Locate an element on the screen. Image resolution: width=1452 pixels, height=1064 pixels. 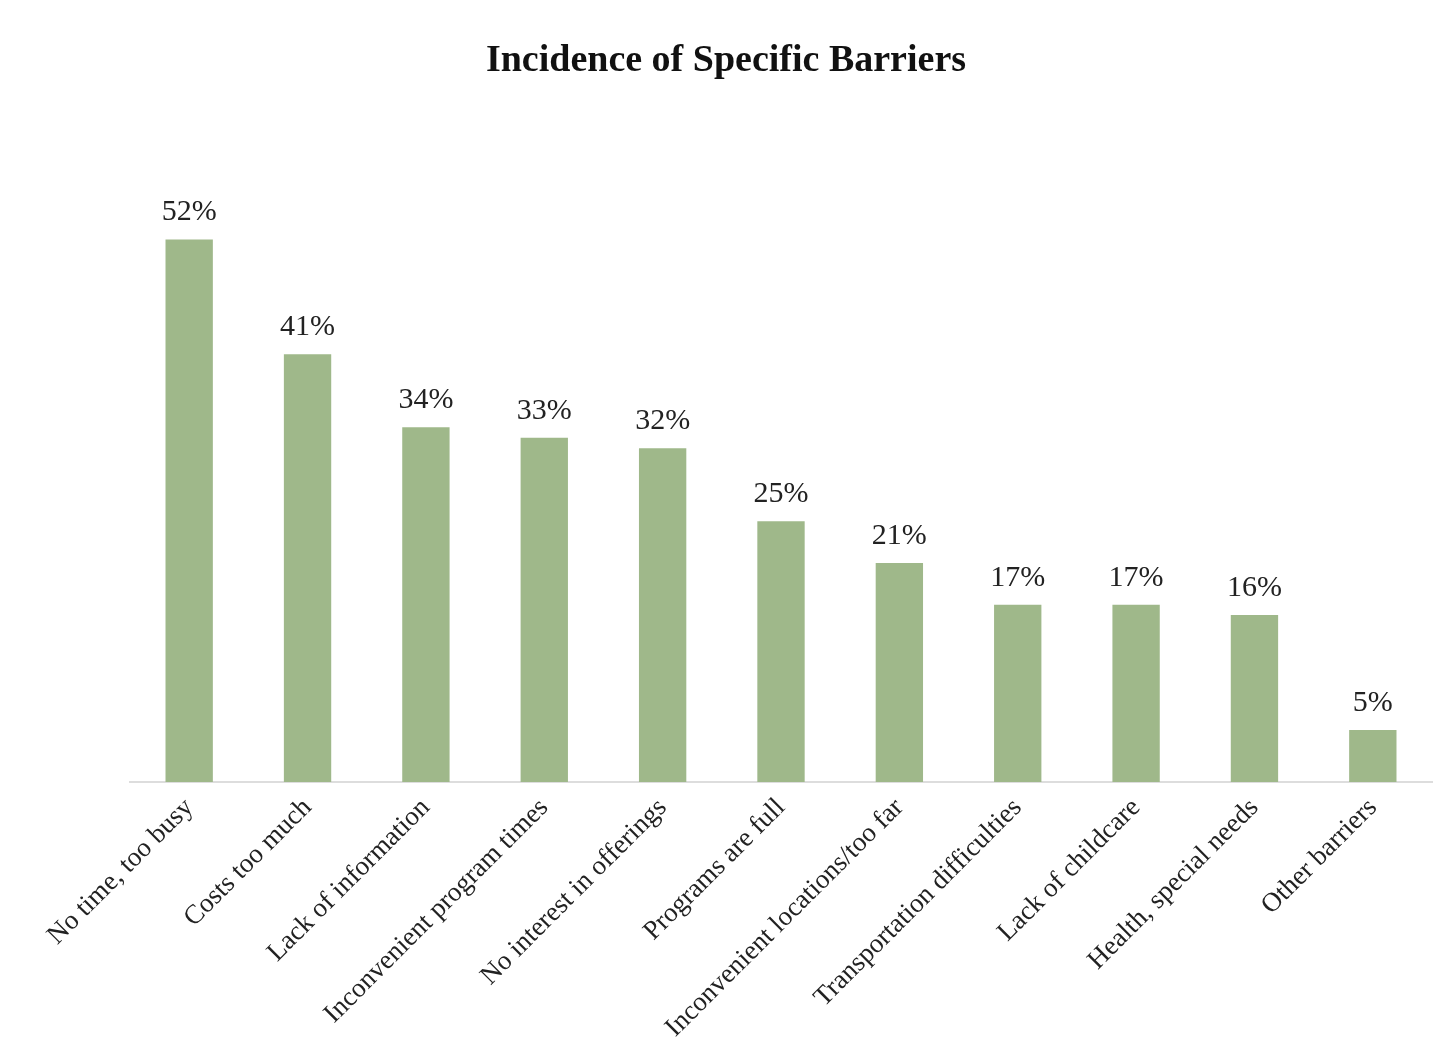
data-label: 52% is located at coordinates (189, 210).